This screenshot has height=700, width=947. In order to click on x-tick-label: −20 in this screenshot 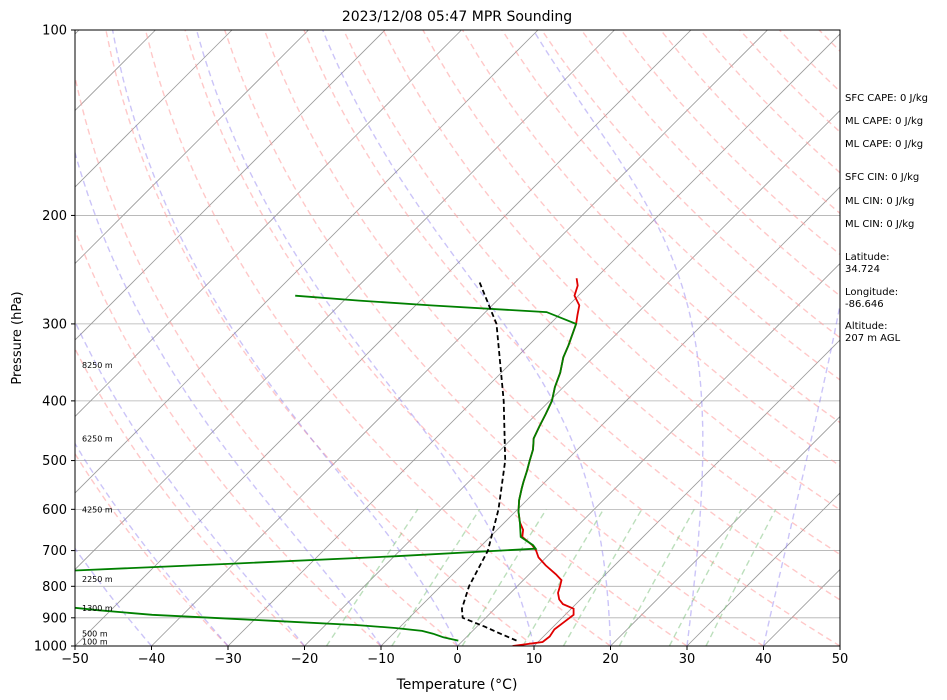, I will do `click(304, 659)`.